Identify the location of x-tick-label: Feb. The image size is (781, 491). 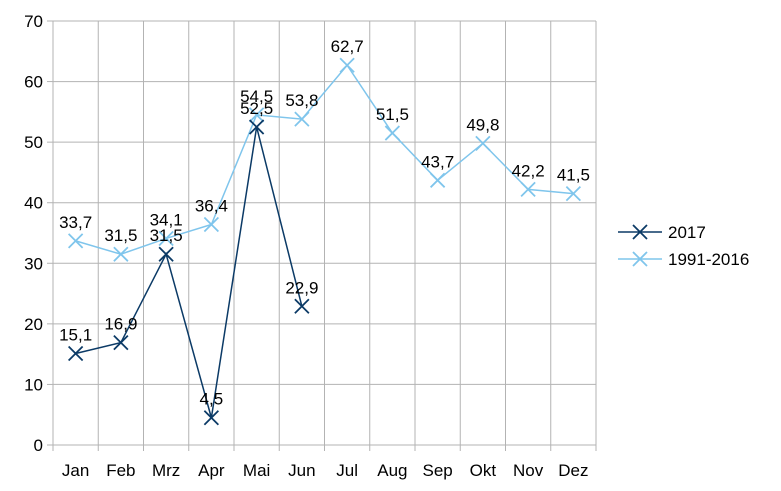
(120, 470).